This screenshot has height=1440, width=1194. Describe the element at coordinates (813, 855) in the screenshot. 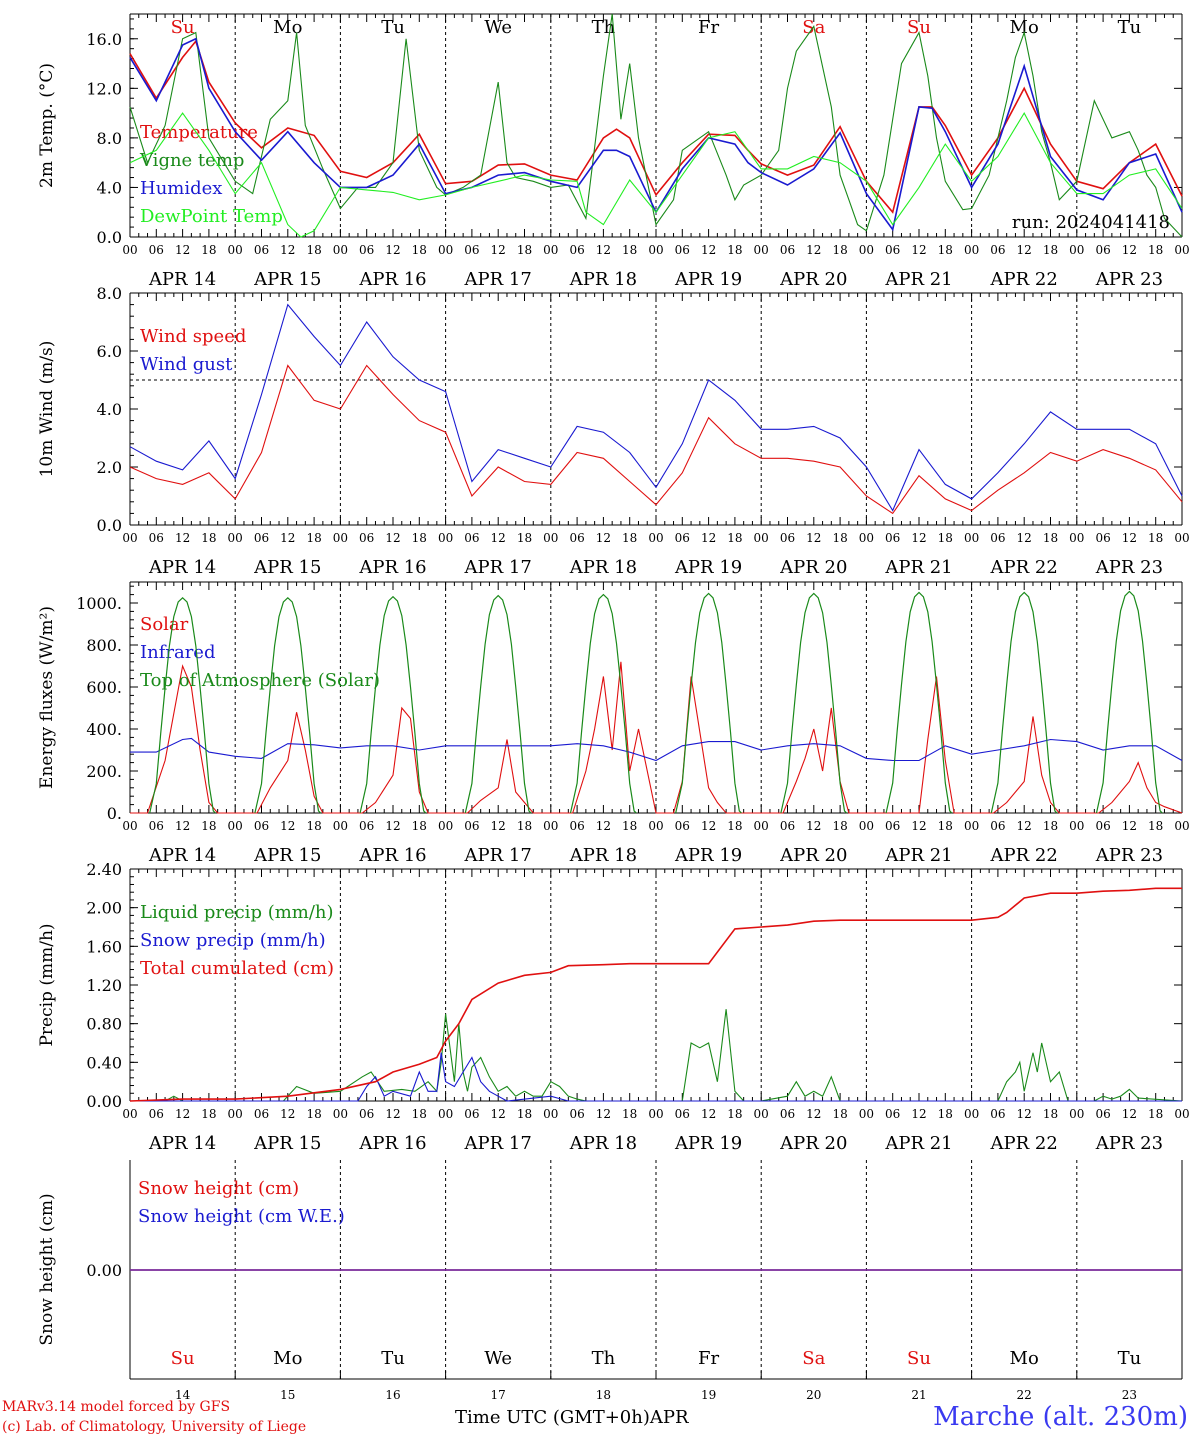

I see `date-label: APR 20` at that location.